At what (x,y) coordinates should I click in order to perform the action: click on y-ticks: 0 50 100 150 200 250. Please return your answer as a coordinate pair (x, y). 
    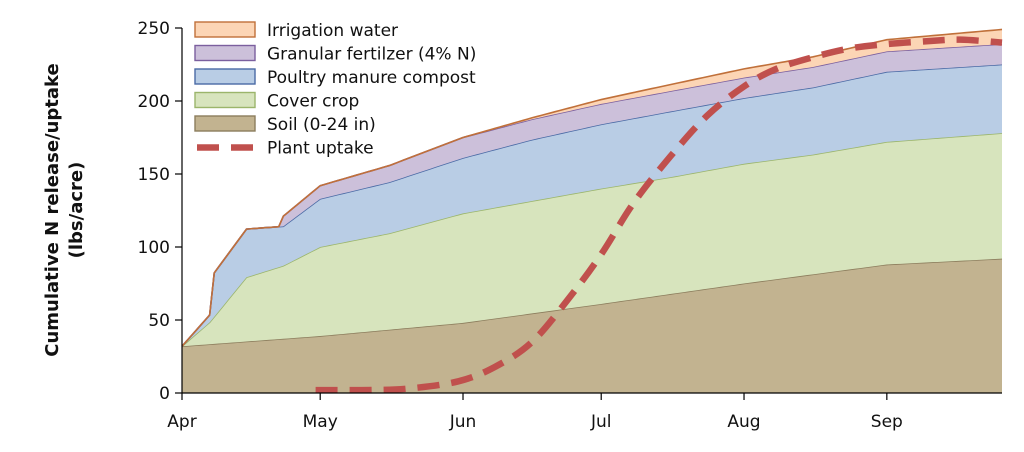
    Looking at the image, I should click on (160, 211).